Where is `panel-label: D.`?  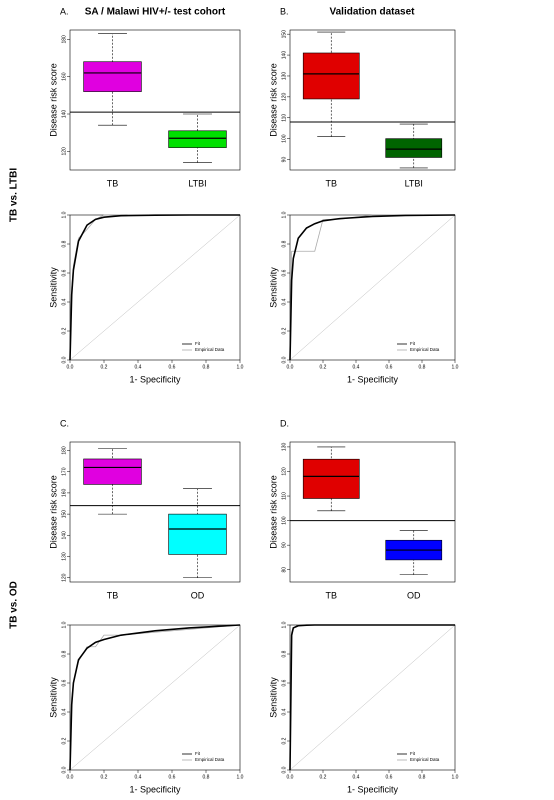
panel-label: D. is located at coordinates (284, 423).